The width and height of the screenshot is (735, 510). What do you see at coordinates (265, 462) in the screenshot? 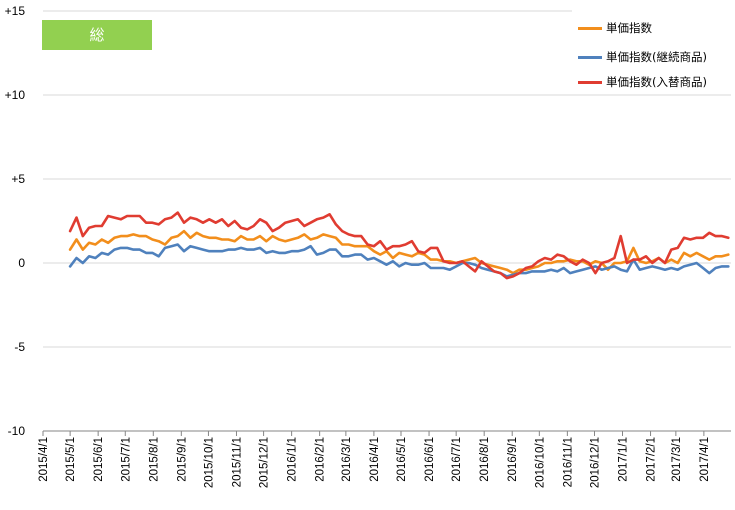
I see `x-tick-label: 2015/12/1` at bounding box center [265, 462].